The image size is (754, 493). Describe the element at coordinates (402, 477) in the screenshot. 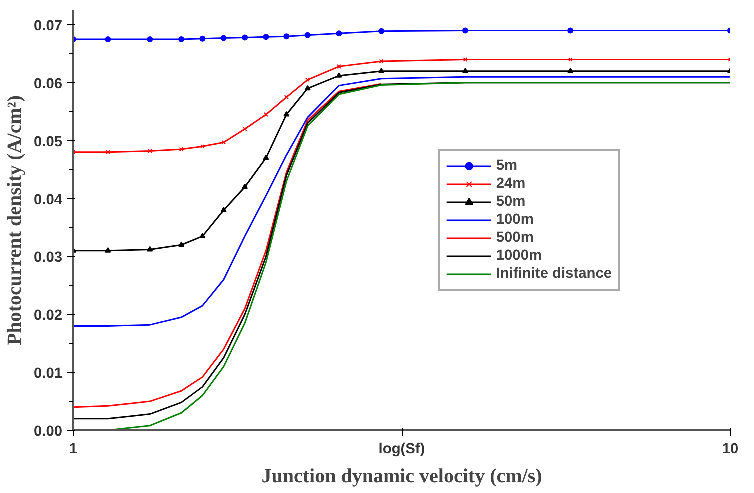

I see `x-axis-title: Junction dynamic velocity (cm/s)` at that location.